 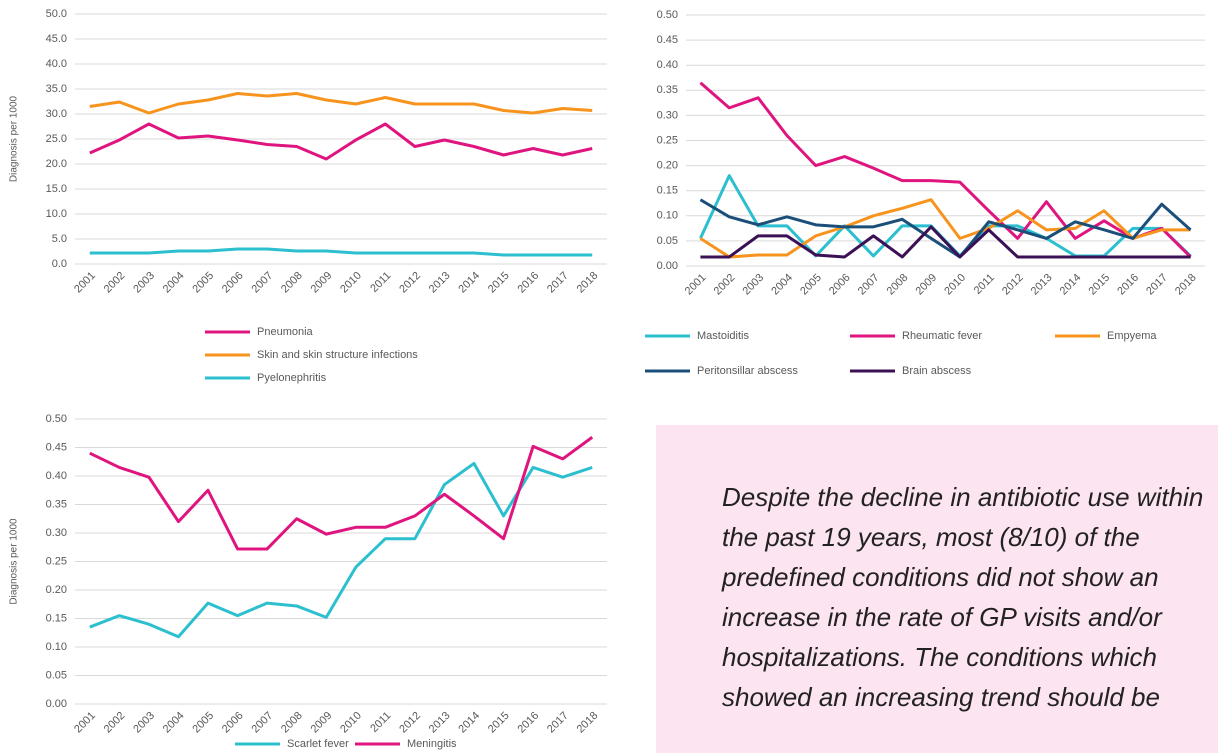 I want to click on y-tick-label: 0.25, so click(x=56, y=561).